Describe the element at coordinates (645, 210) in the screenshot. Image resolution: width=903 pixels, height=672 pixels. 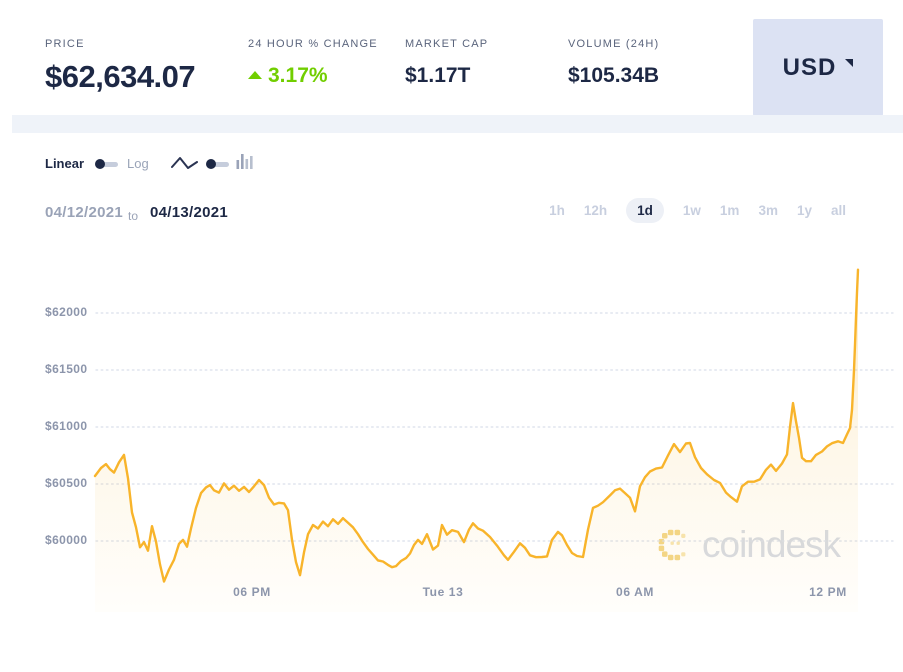
I see `range-button-1d: 1d` at that location.